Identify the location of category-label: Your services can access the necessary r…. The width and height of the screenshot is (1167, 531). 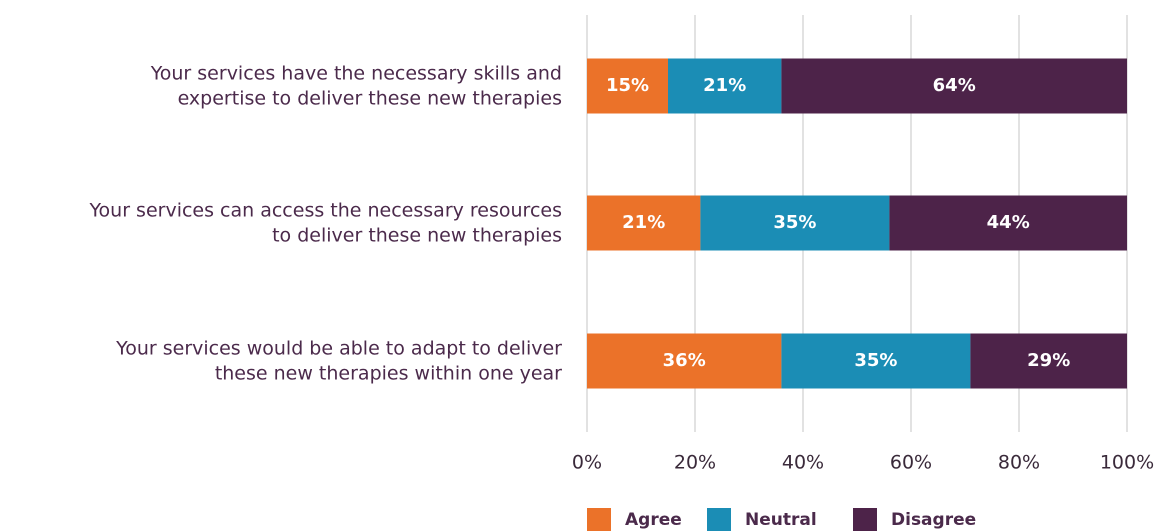
(325, 211).